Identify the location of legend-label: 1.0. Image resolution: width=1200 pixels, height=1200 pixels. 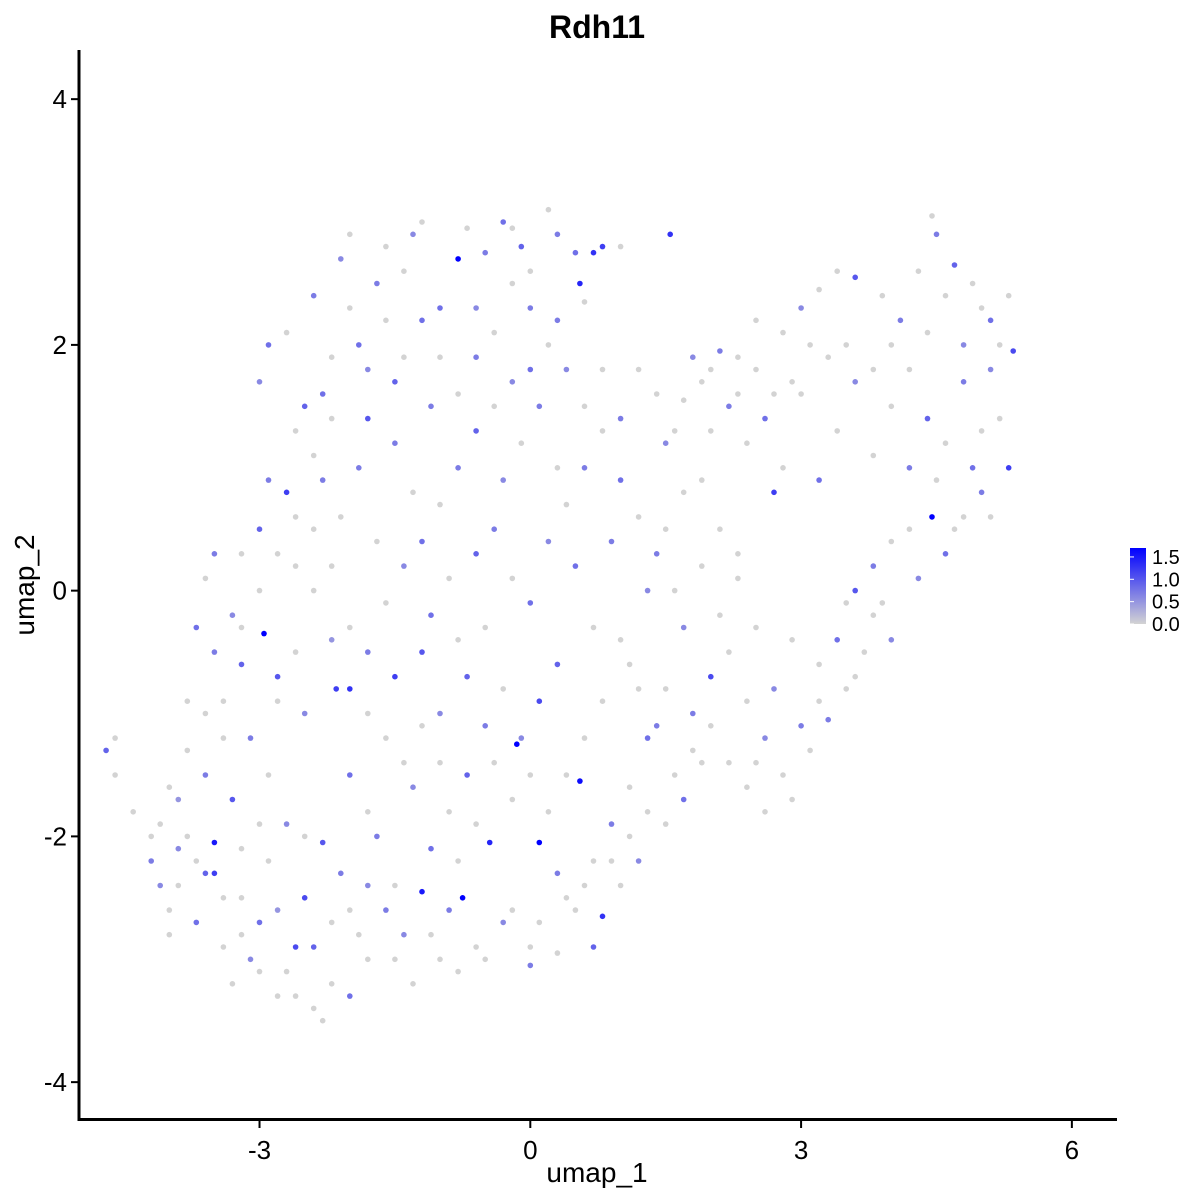
(1166, 580).